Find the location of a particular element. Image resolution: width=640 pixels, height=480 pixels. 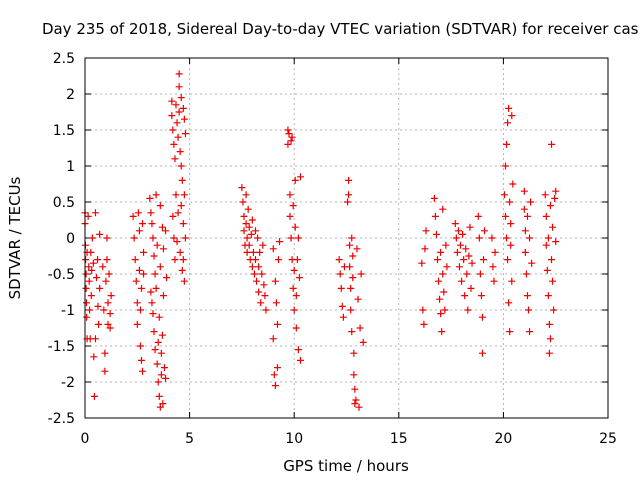

y-tick-label: 1 is located at coordinates (70, 167).